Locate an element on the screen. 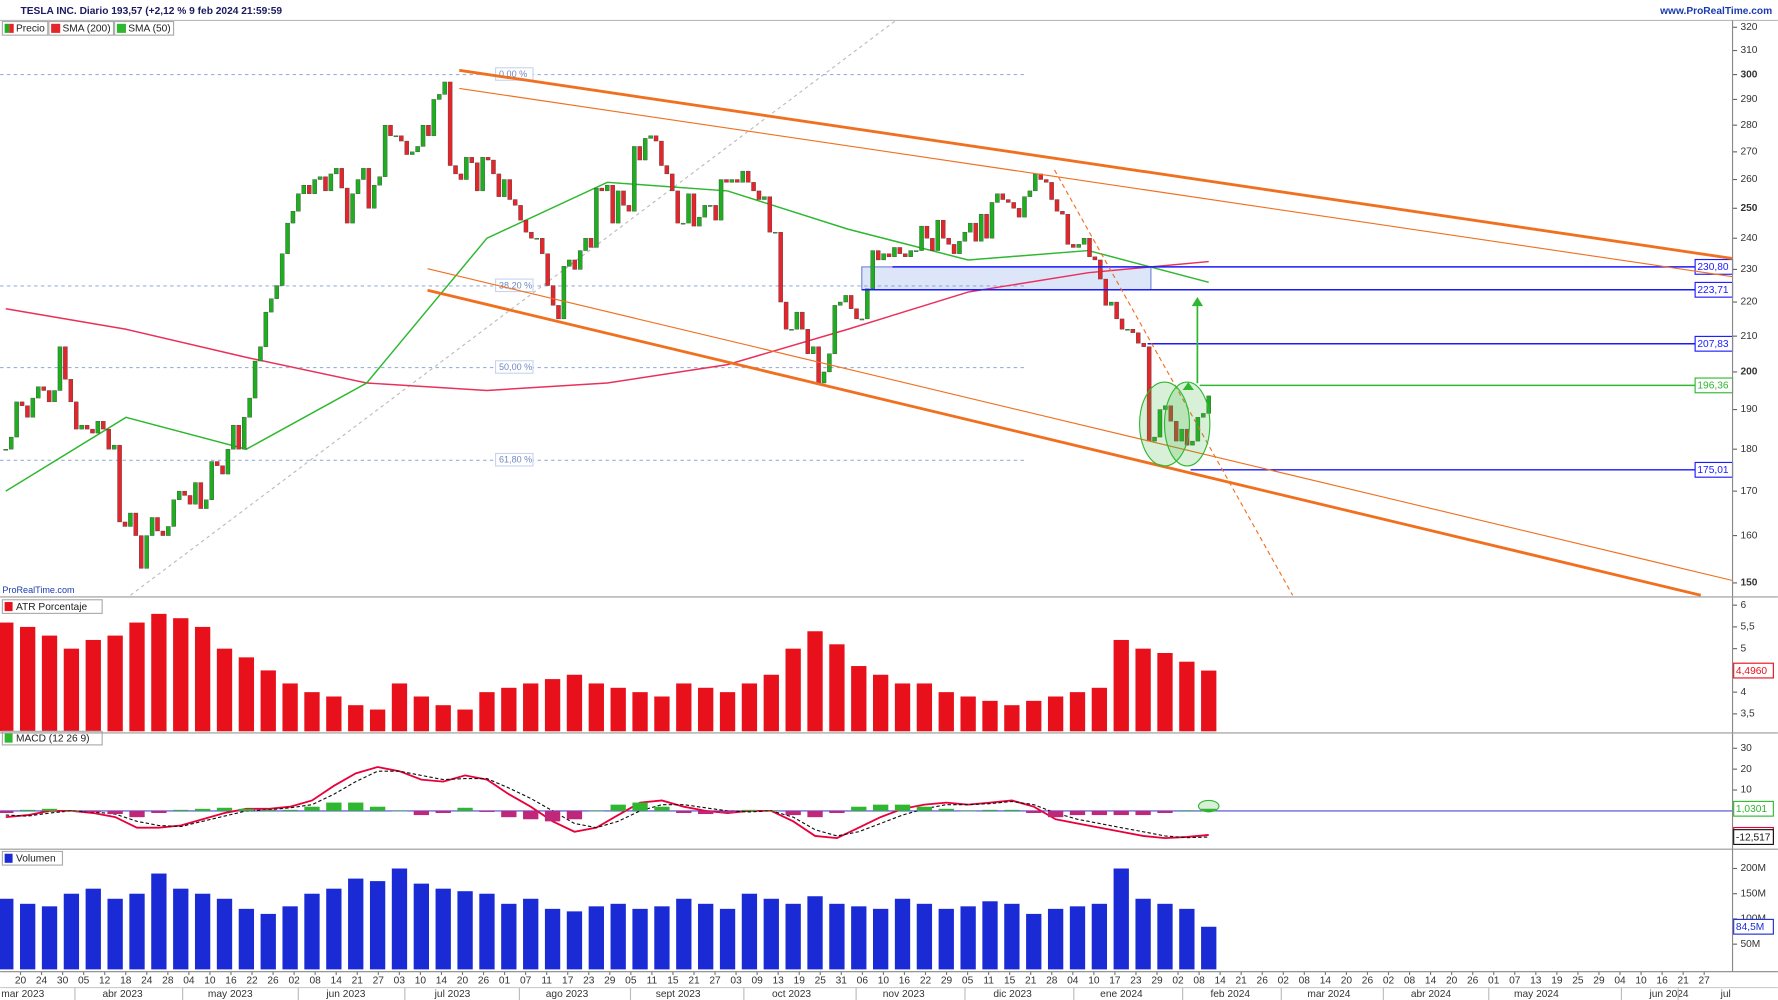 The height and width of the screenshot is (1000, 1778). month-label: ene 2024 is located at coordinates (1121, 994).